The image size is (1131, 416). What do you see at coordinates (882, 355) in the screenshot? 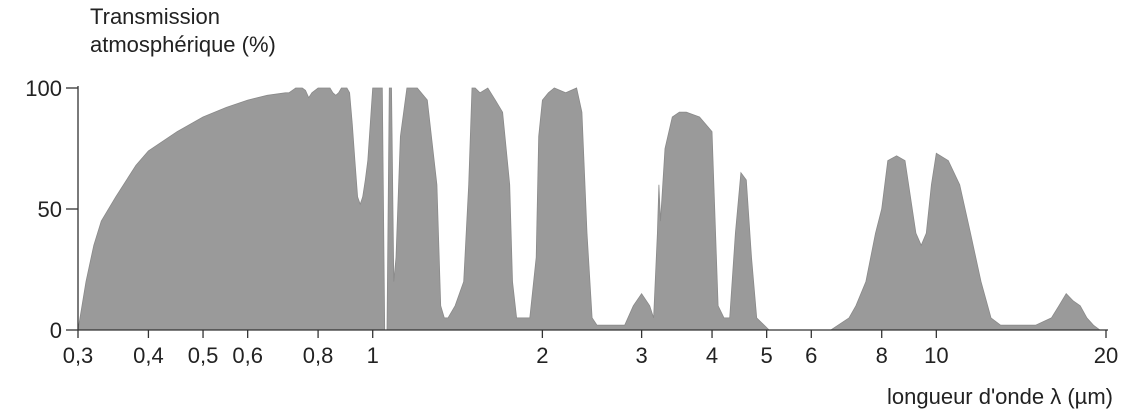
I see `x-tick-label: 8` at bounding box center [882, 355].